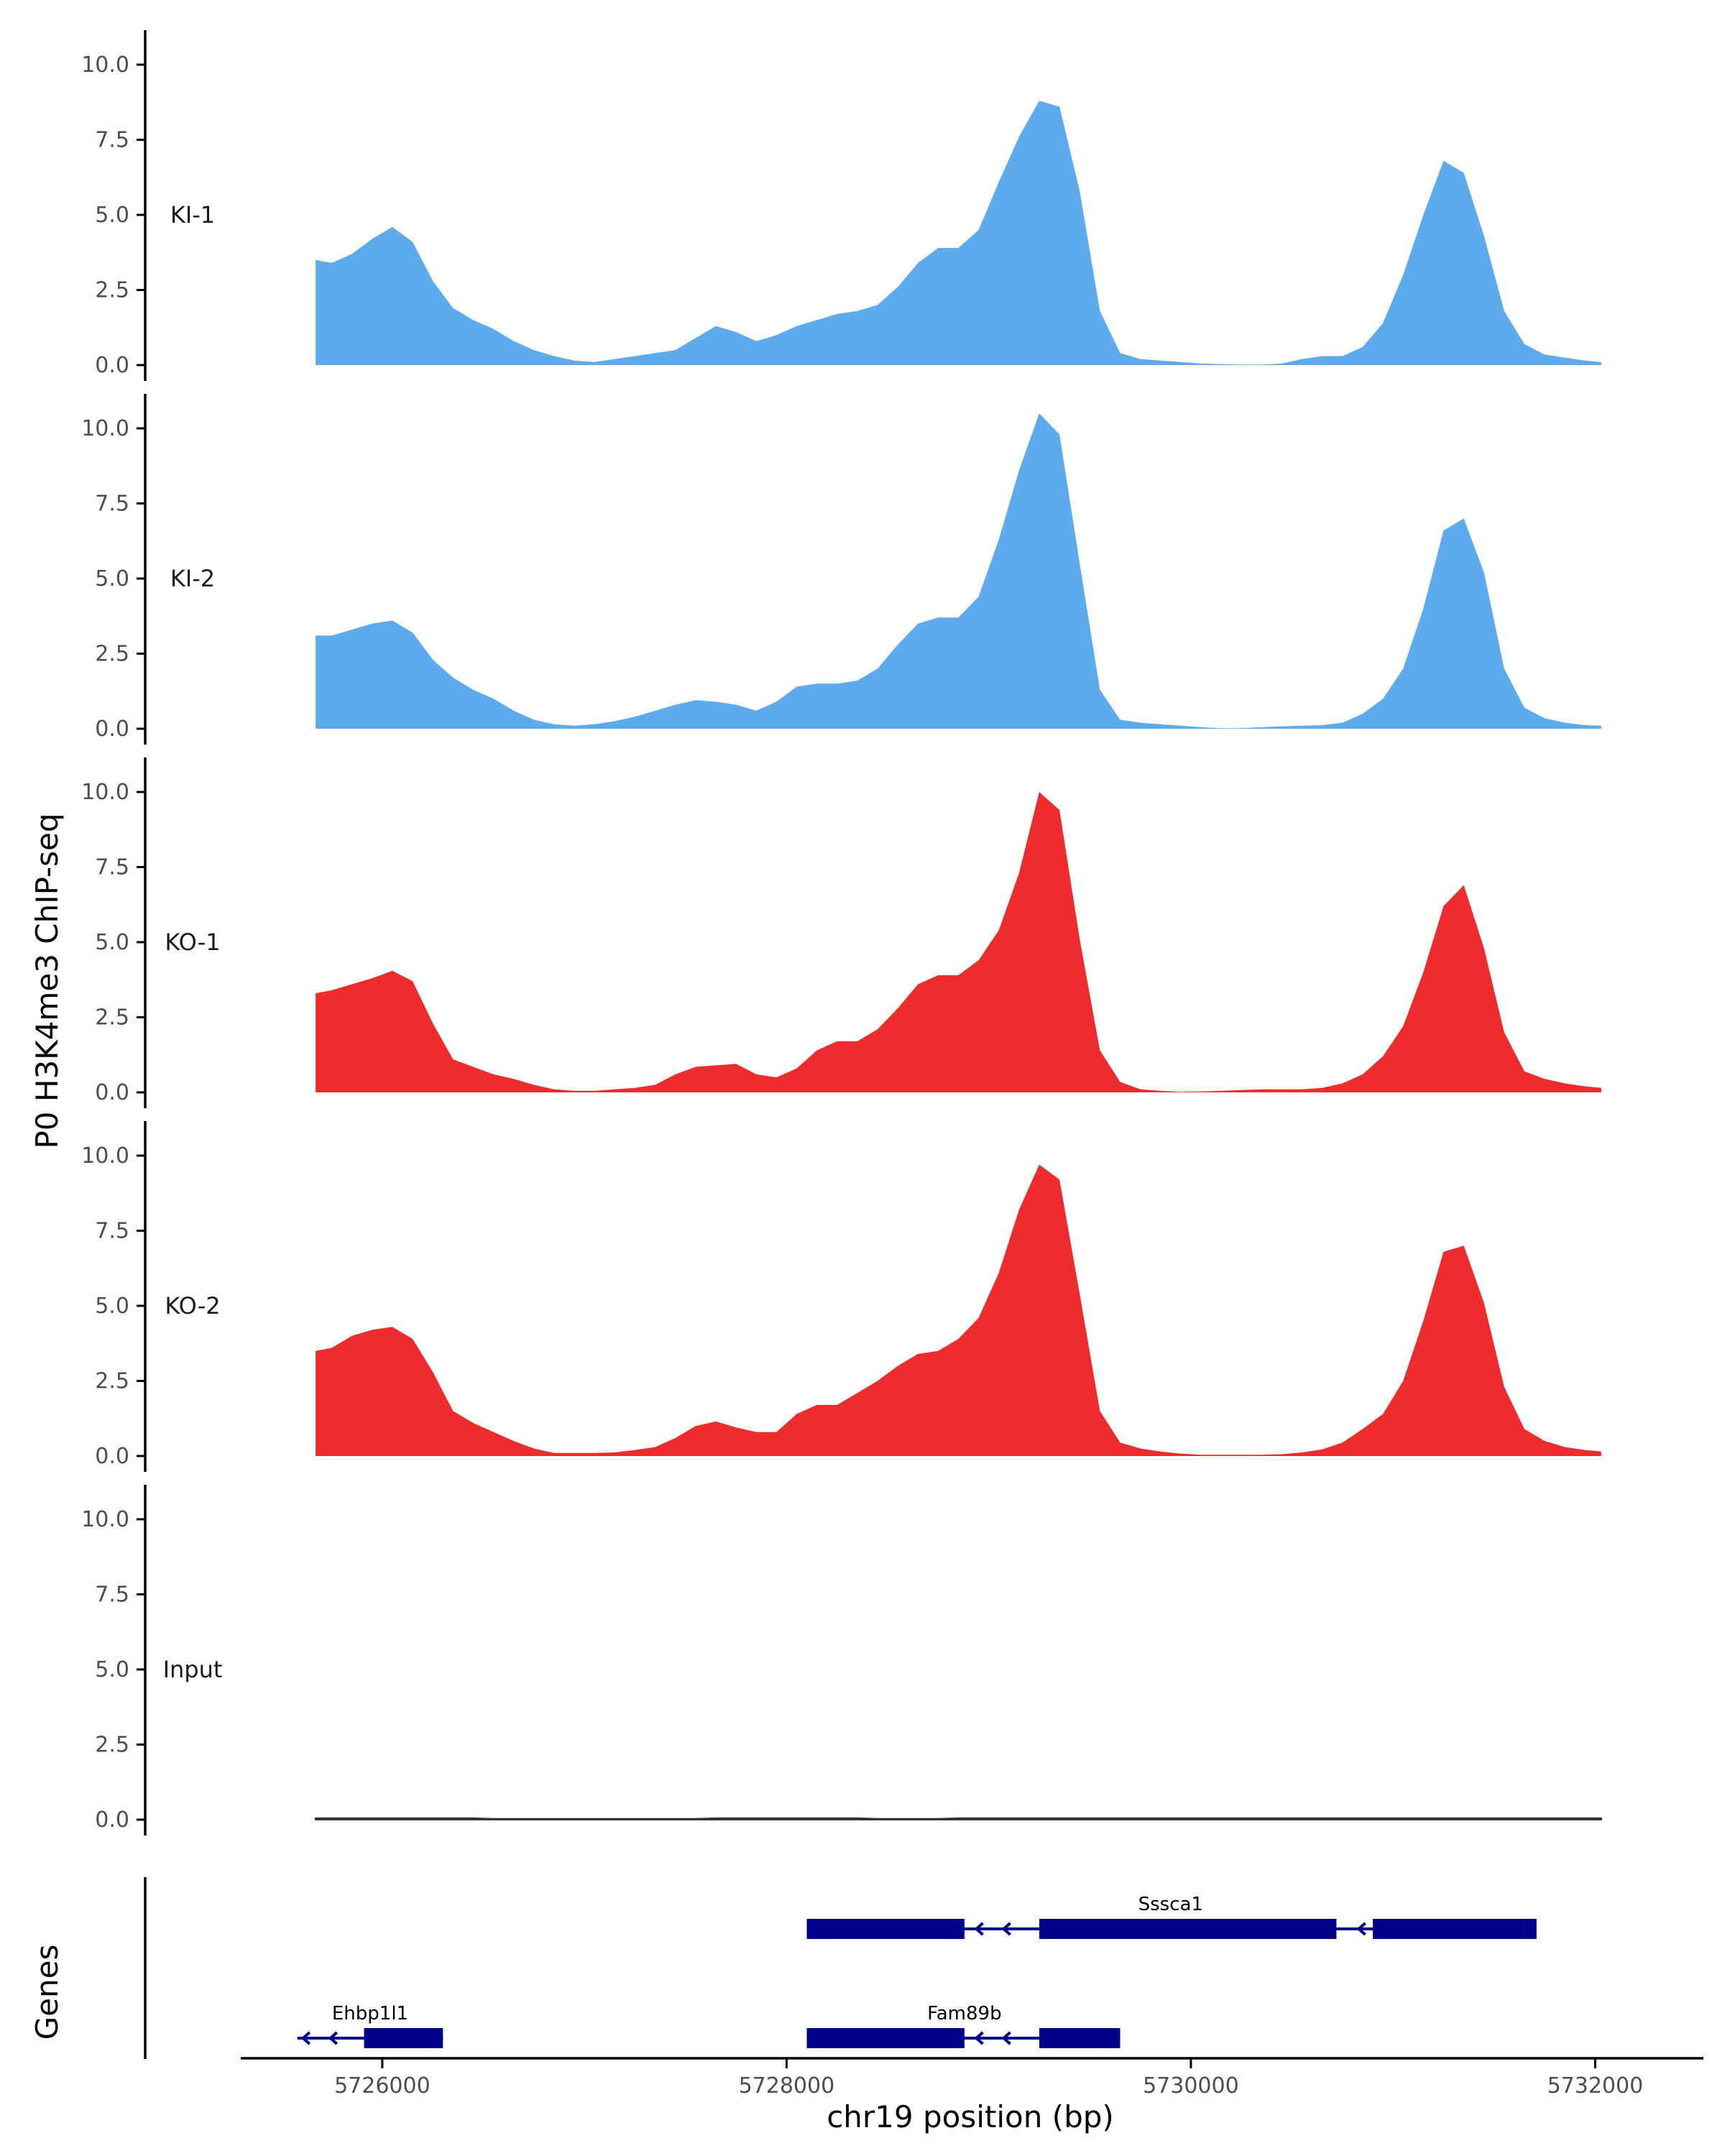  What do you see at coordinates (1171, 1917) in the screenshot?
I see `gene-sssca1: Sssca1` at bounding box center [1171, 1917].